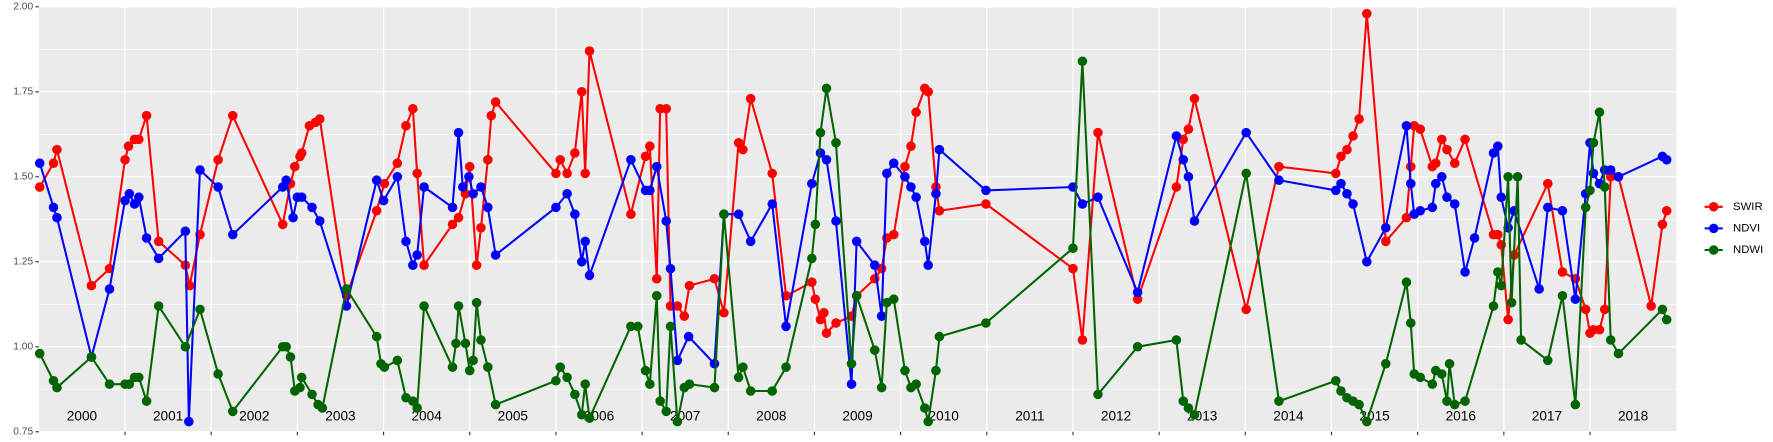 The image size is (1773, 442). What do you see at coordinates (23, 261) in the screenshot?
I see `y-tick-label: 1.25` at bounding box center [23, 261].